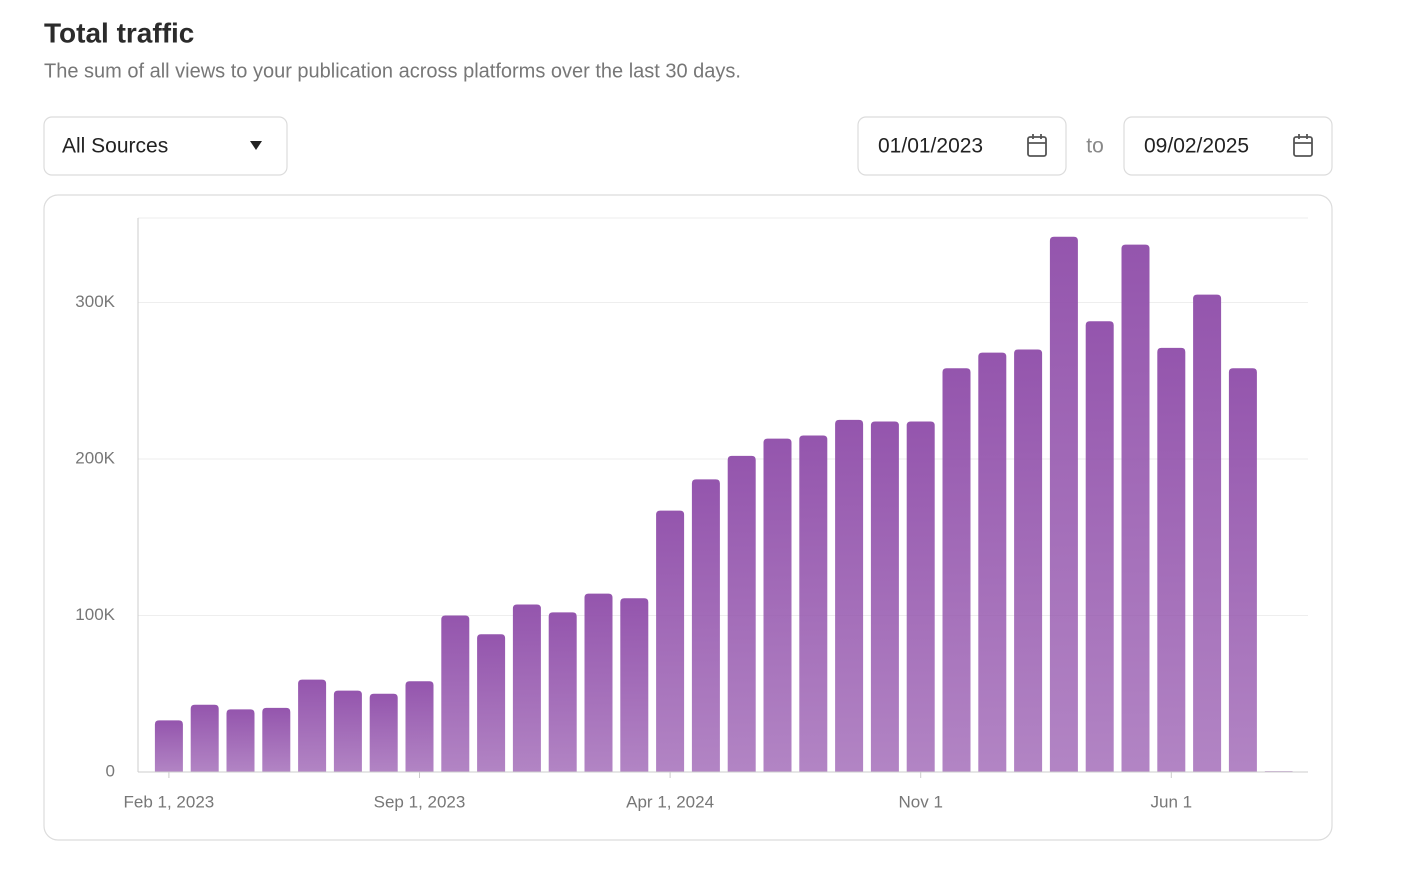  What do you see at coordinates (256, 145) in the screenshot?
I see `dropdown-arrow` at bounding box center [256, 145].